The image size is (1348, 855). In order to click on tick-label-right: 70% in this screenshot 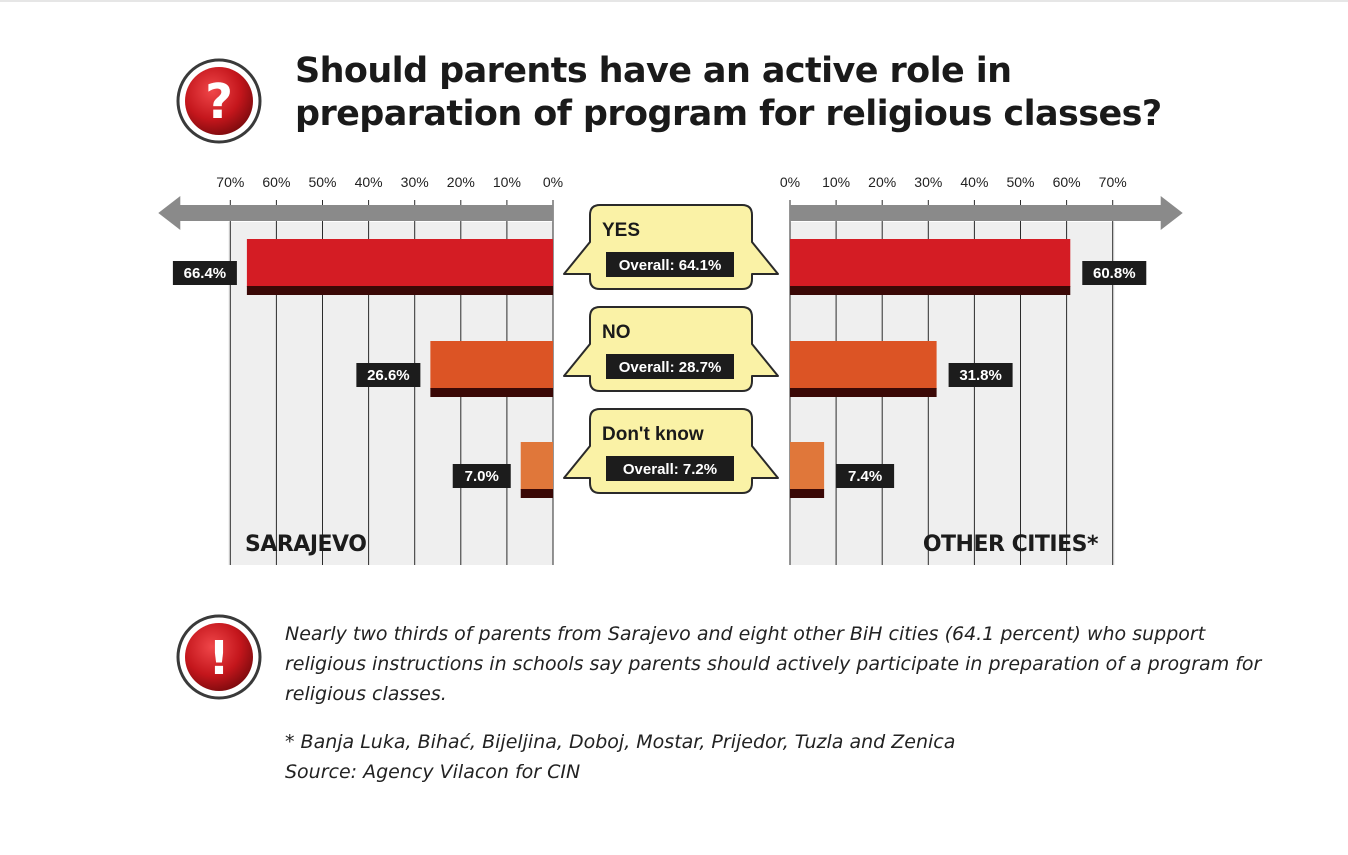, I will do `click(1113, 182)`.